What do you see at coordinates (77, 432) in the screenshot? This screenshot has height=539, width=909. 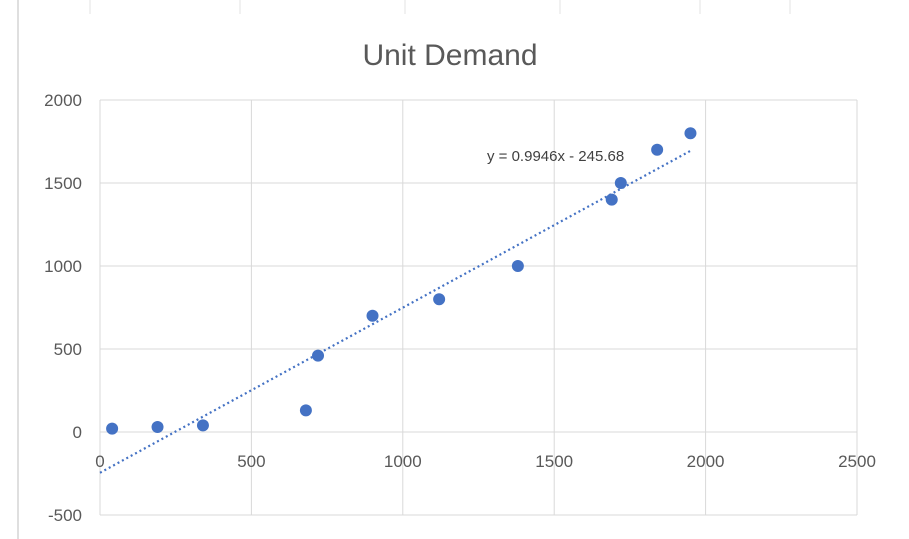 I see `y-tick-label: 0` at bounding box center [77, 432].